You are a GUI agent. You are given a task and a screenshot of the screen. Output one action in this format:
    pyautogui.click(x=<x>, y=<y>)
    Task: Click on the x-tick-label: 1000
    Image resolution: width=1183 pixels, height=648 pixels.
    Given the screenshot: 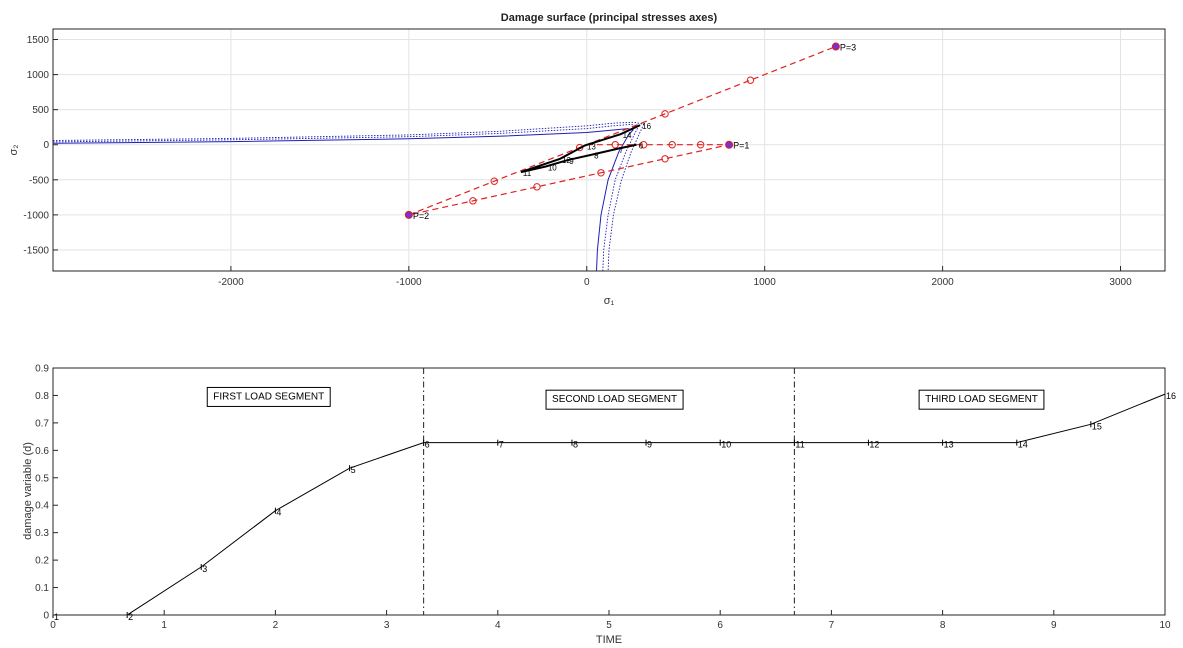 What is the action you would take?
    pyautogui.click(x=765, y=282)
    